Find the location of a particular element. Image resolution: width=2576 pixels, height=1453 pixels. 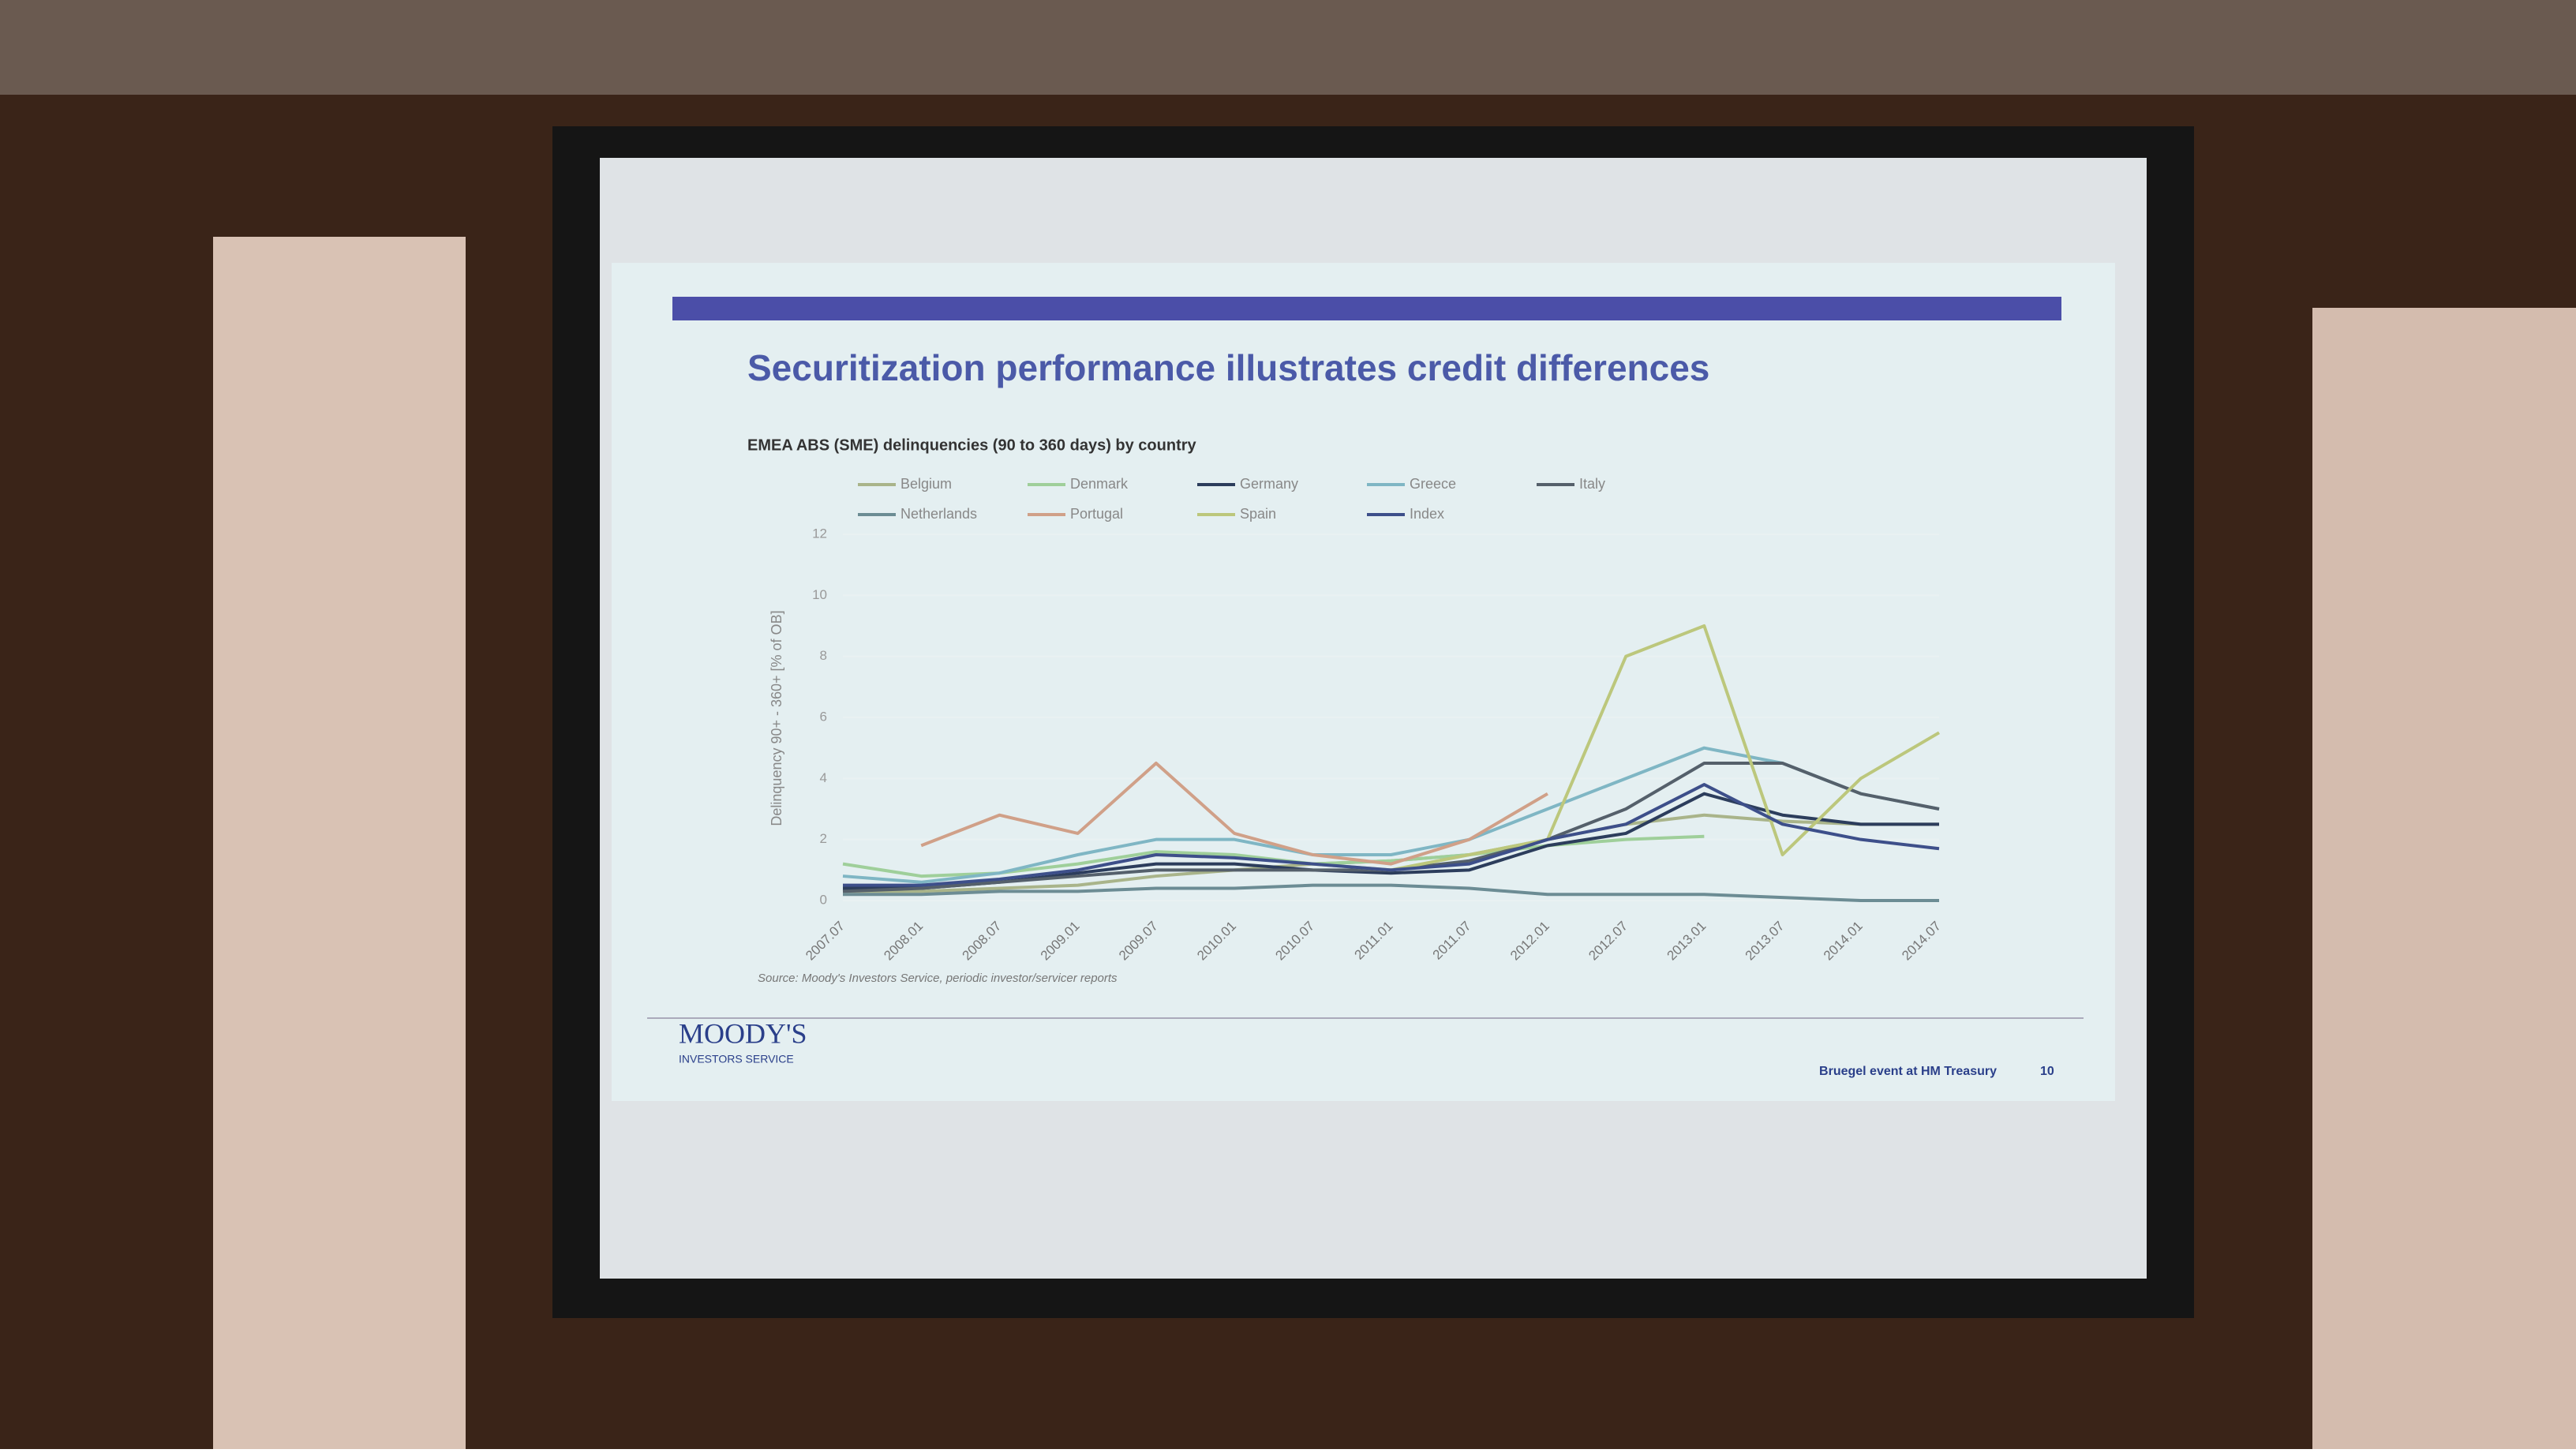

ceiling is located at coordinates (1288, 47).